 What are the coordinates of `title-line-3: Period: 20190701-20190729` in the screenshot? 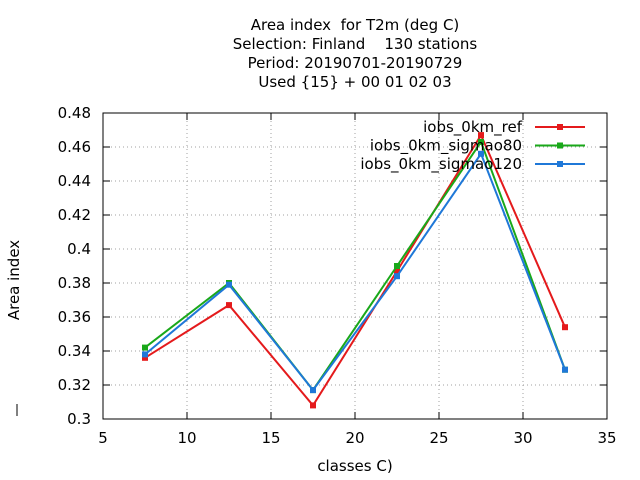 It's located at (355, 63).